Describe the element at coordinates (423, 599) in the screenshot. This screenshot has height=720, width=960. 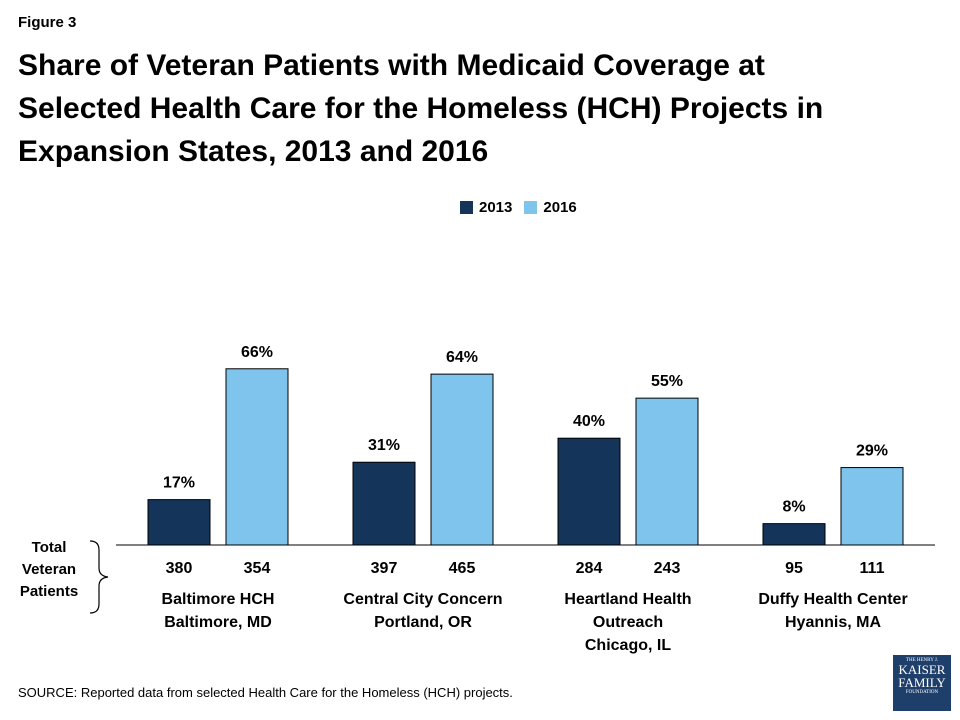
I see `category-label-1-line-0: Central City Concern` at that location.